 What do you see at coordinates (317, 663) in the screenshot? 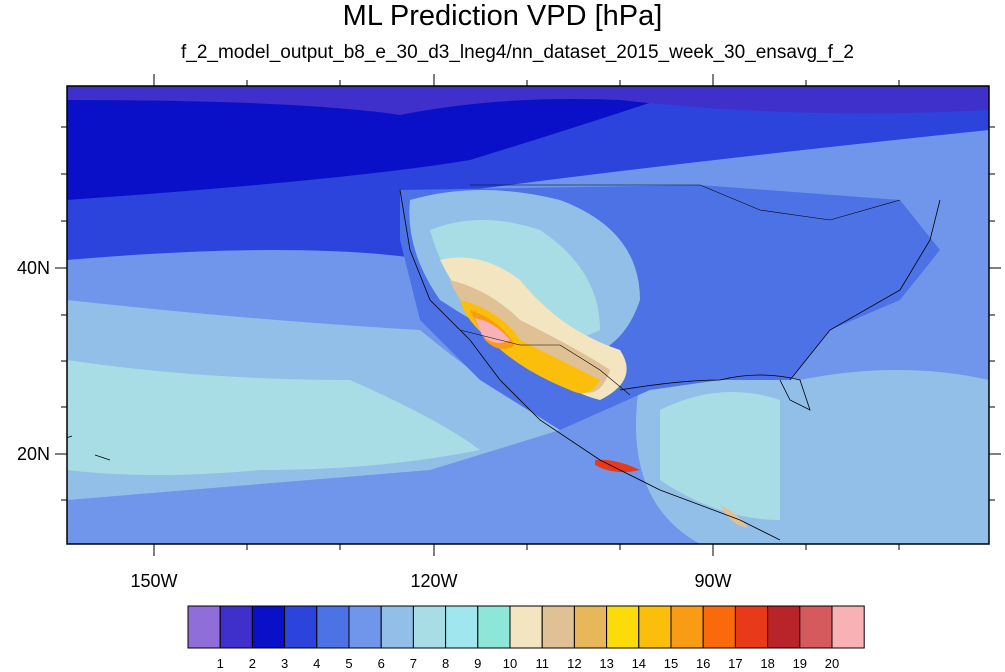
I see `colorbar-label: 4` at bounding box center [317, 663].